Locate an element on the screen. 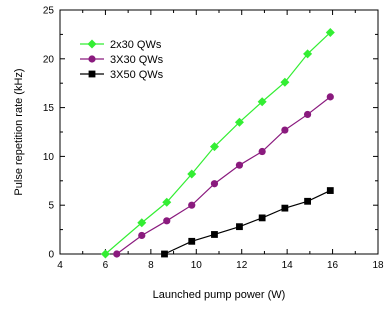 The width and height of the screenshot is (391, 322). x-tick-label: 10 is located at coordinates (197, 265).